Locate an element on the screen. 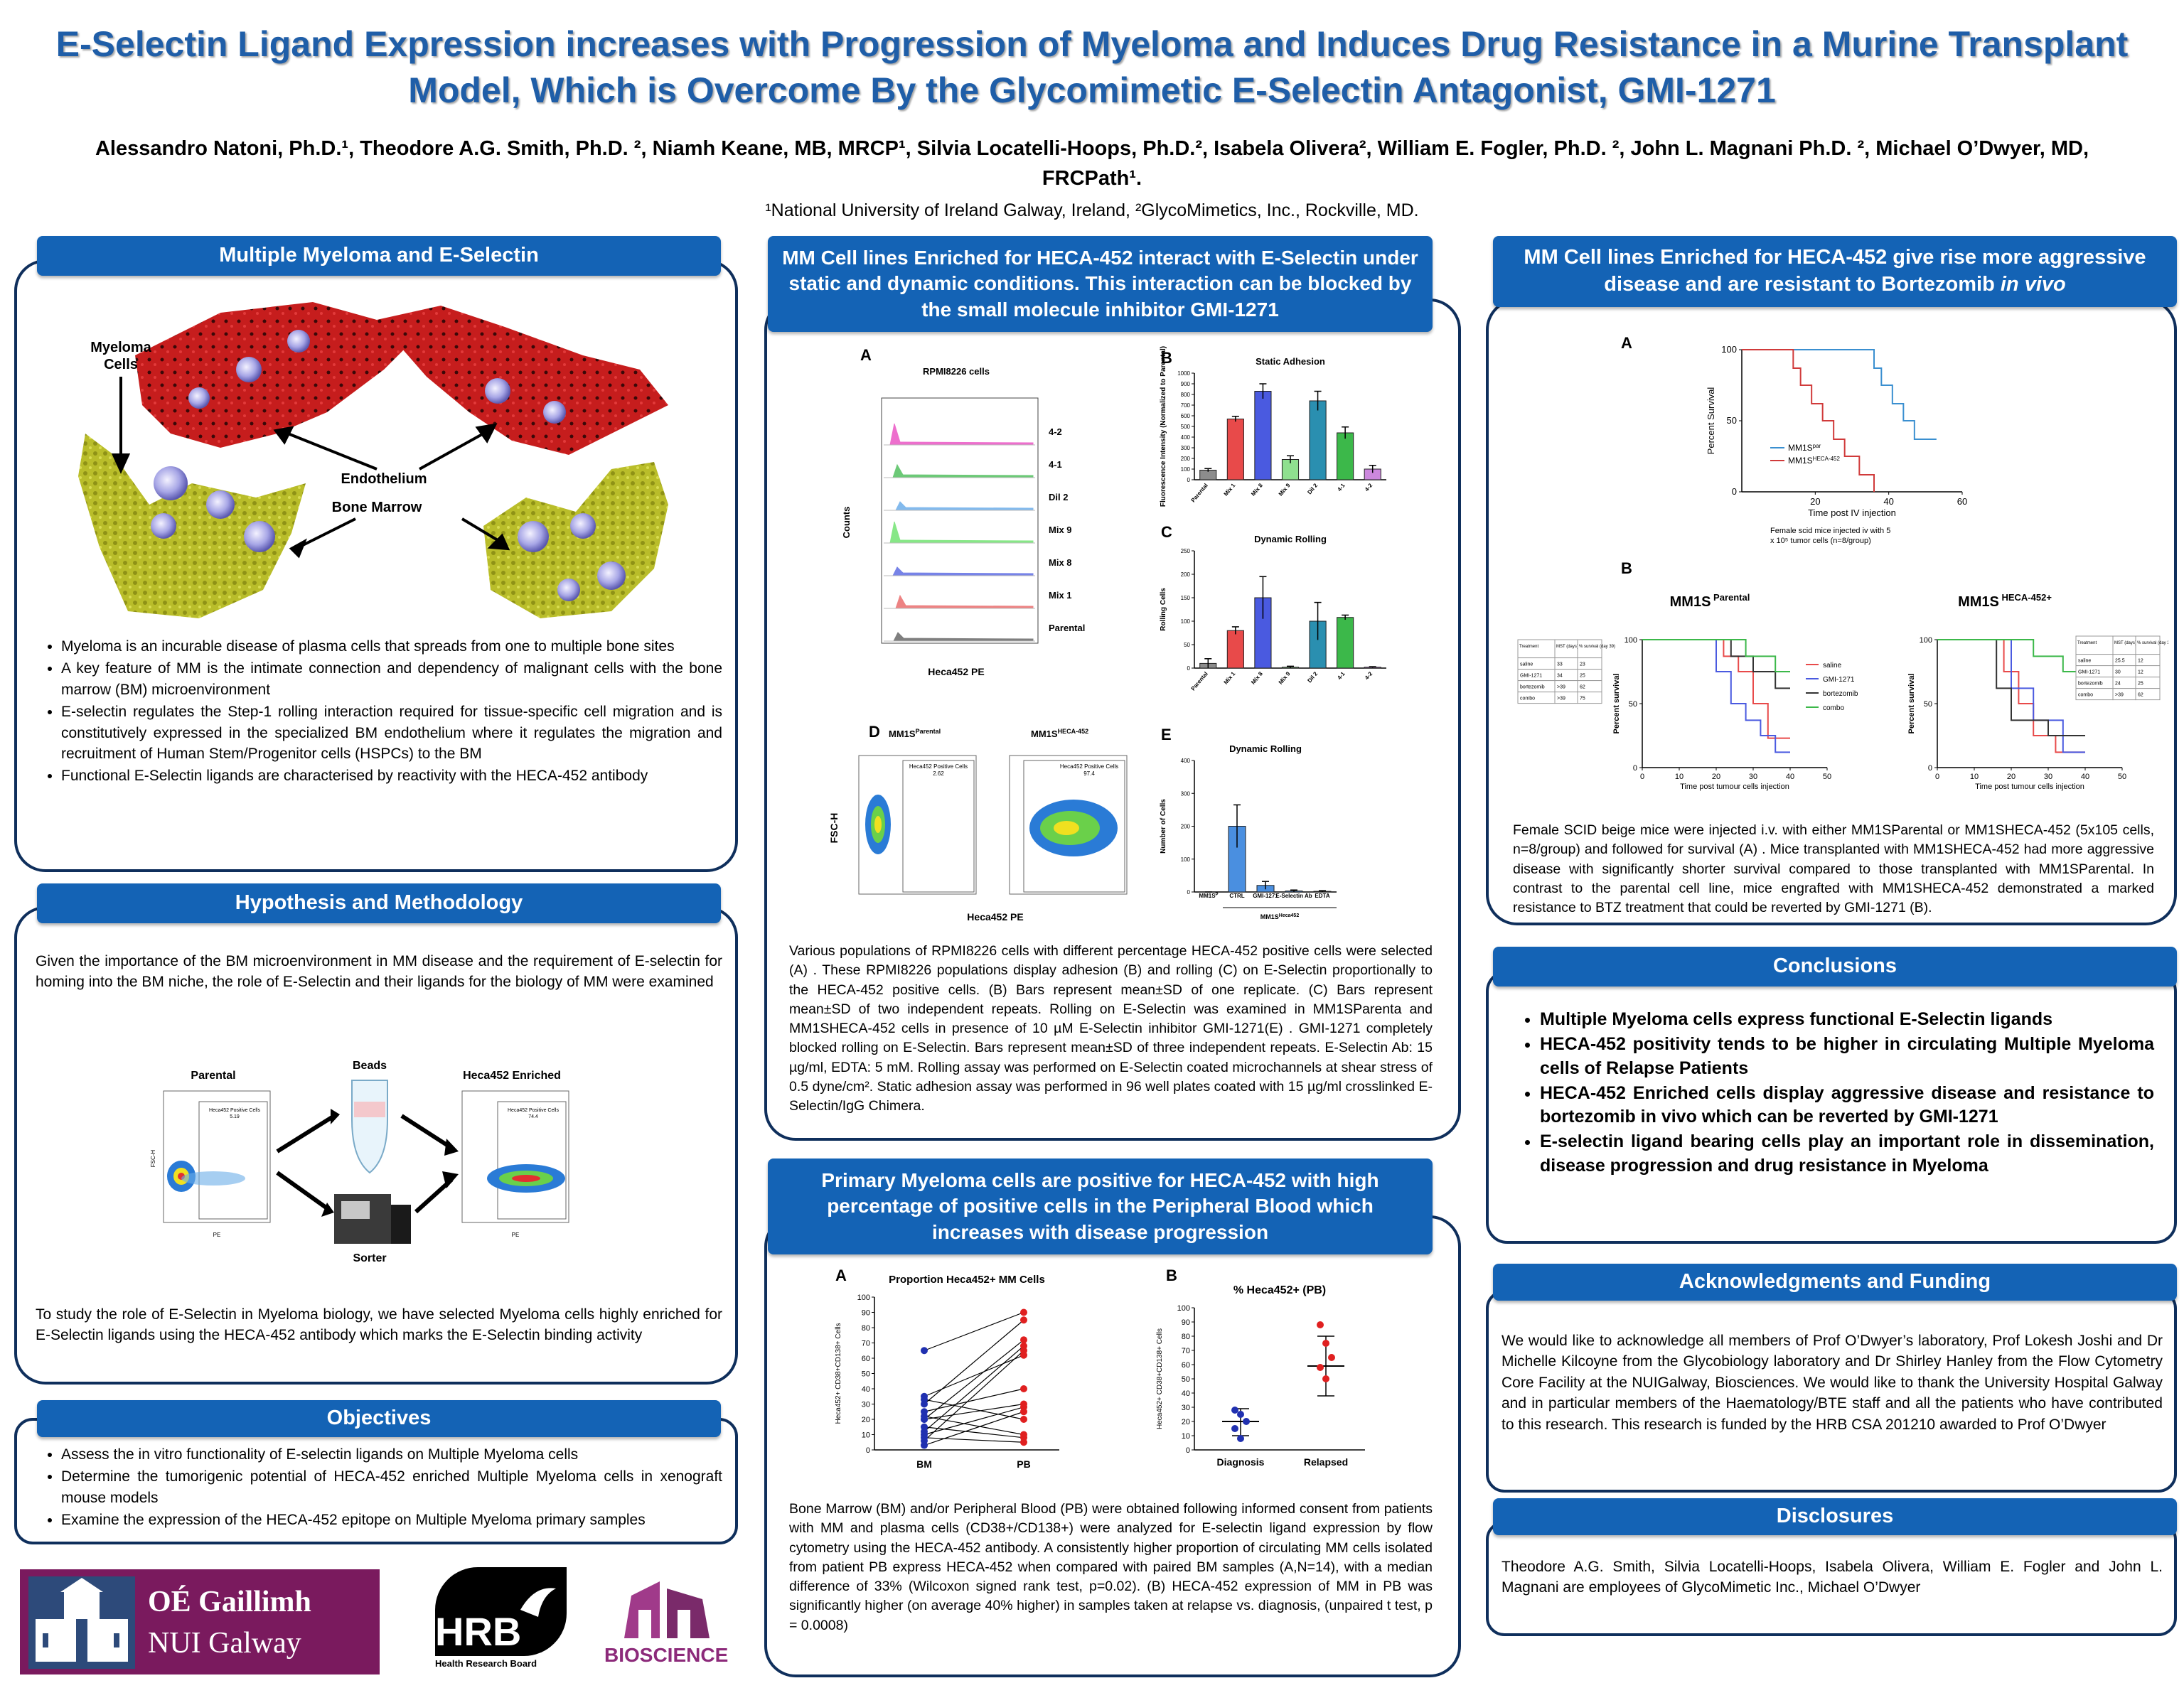 The image size is (2184, 1688). chart-letter: B is located at coordinates (1627, 568).